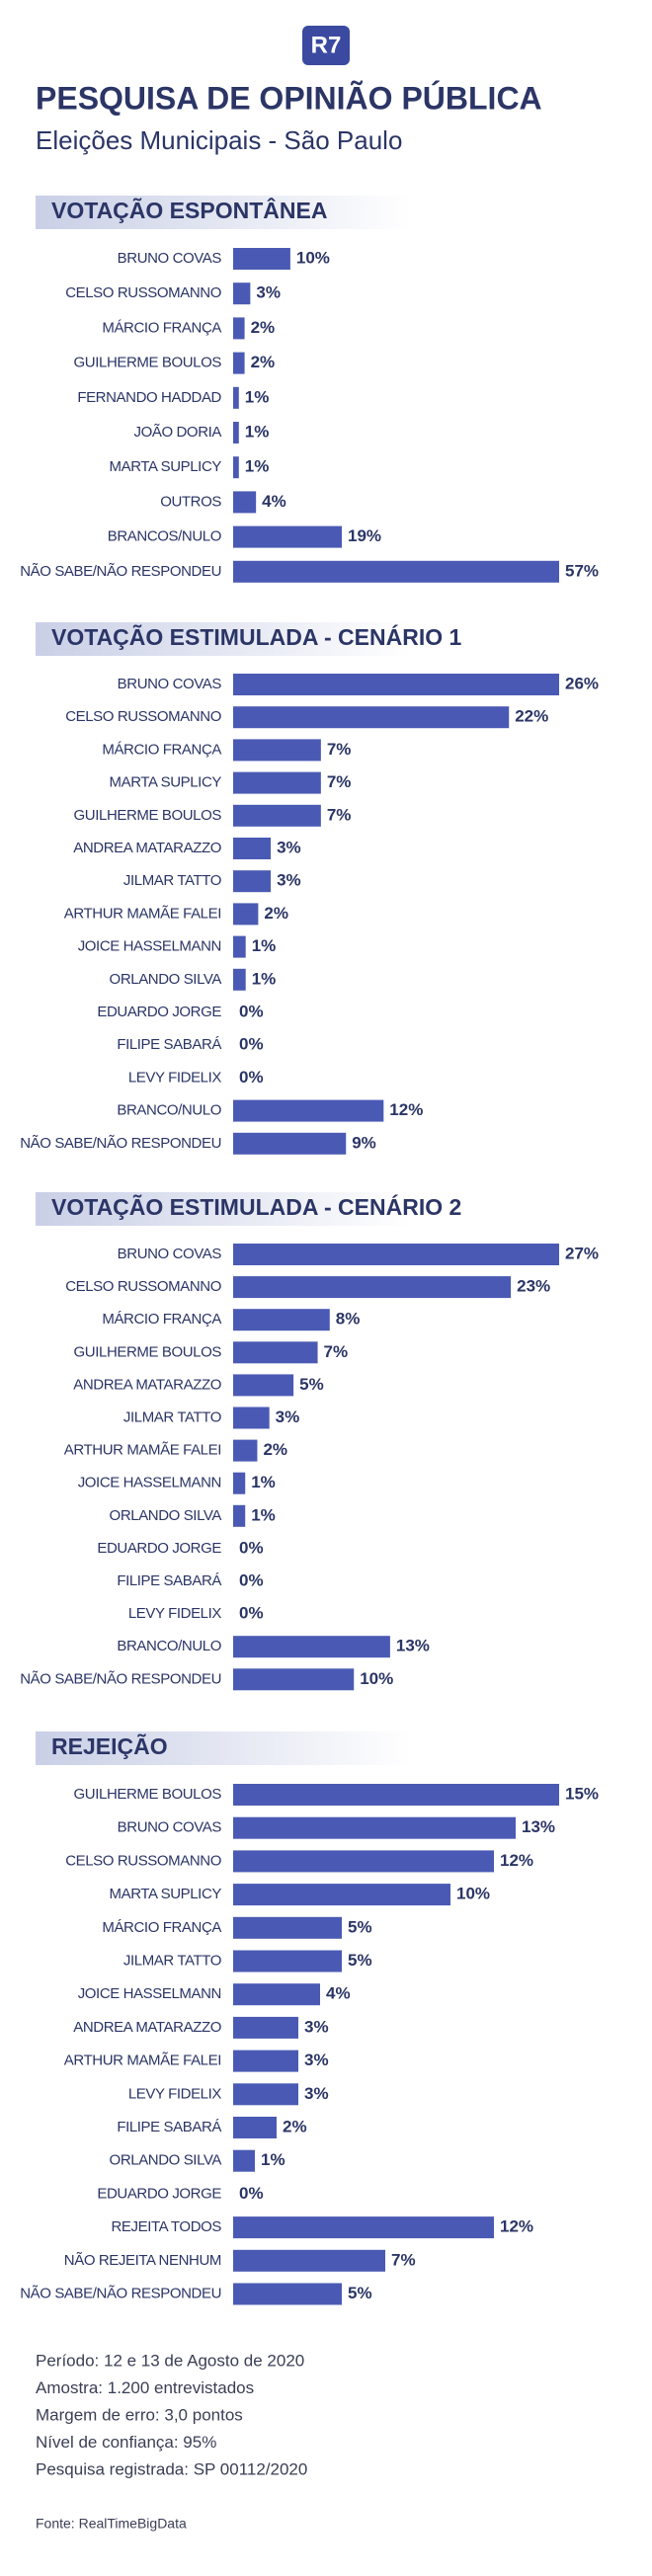 This screenshot has height=2576, width=652. Describe the element at coordinates (364, 535) in the screenshot. I see `value-label: 19%` at that location.